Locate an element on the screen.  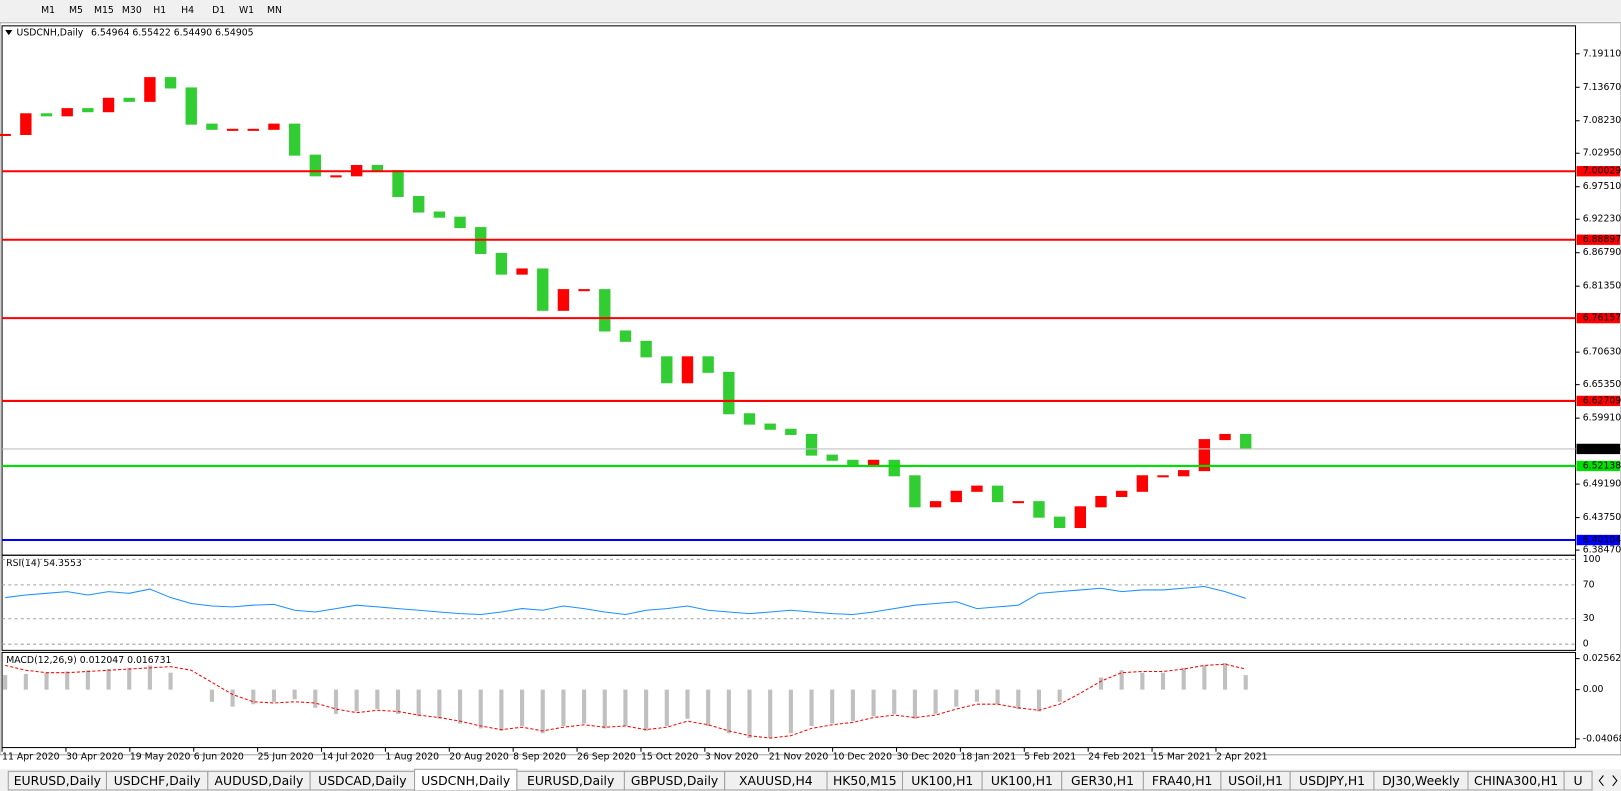
tab: U is located at coordinates (1578, 780).